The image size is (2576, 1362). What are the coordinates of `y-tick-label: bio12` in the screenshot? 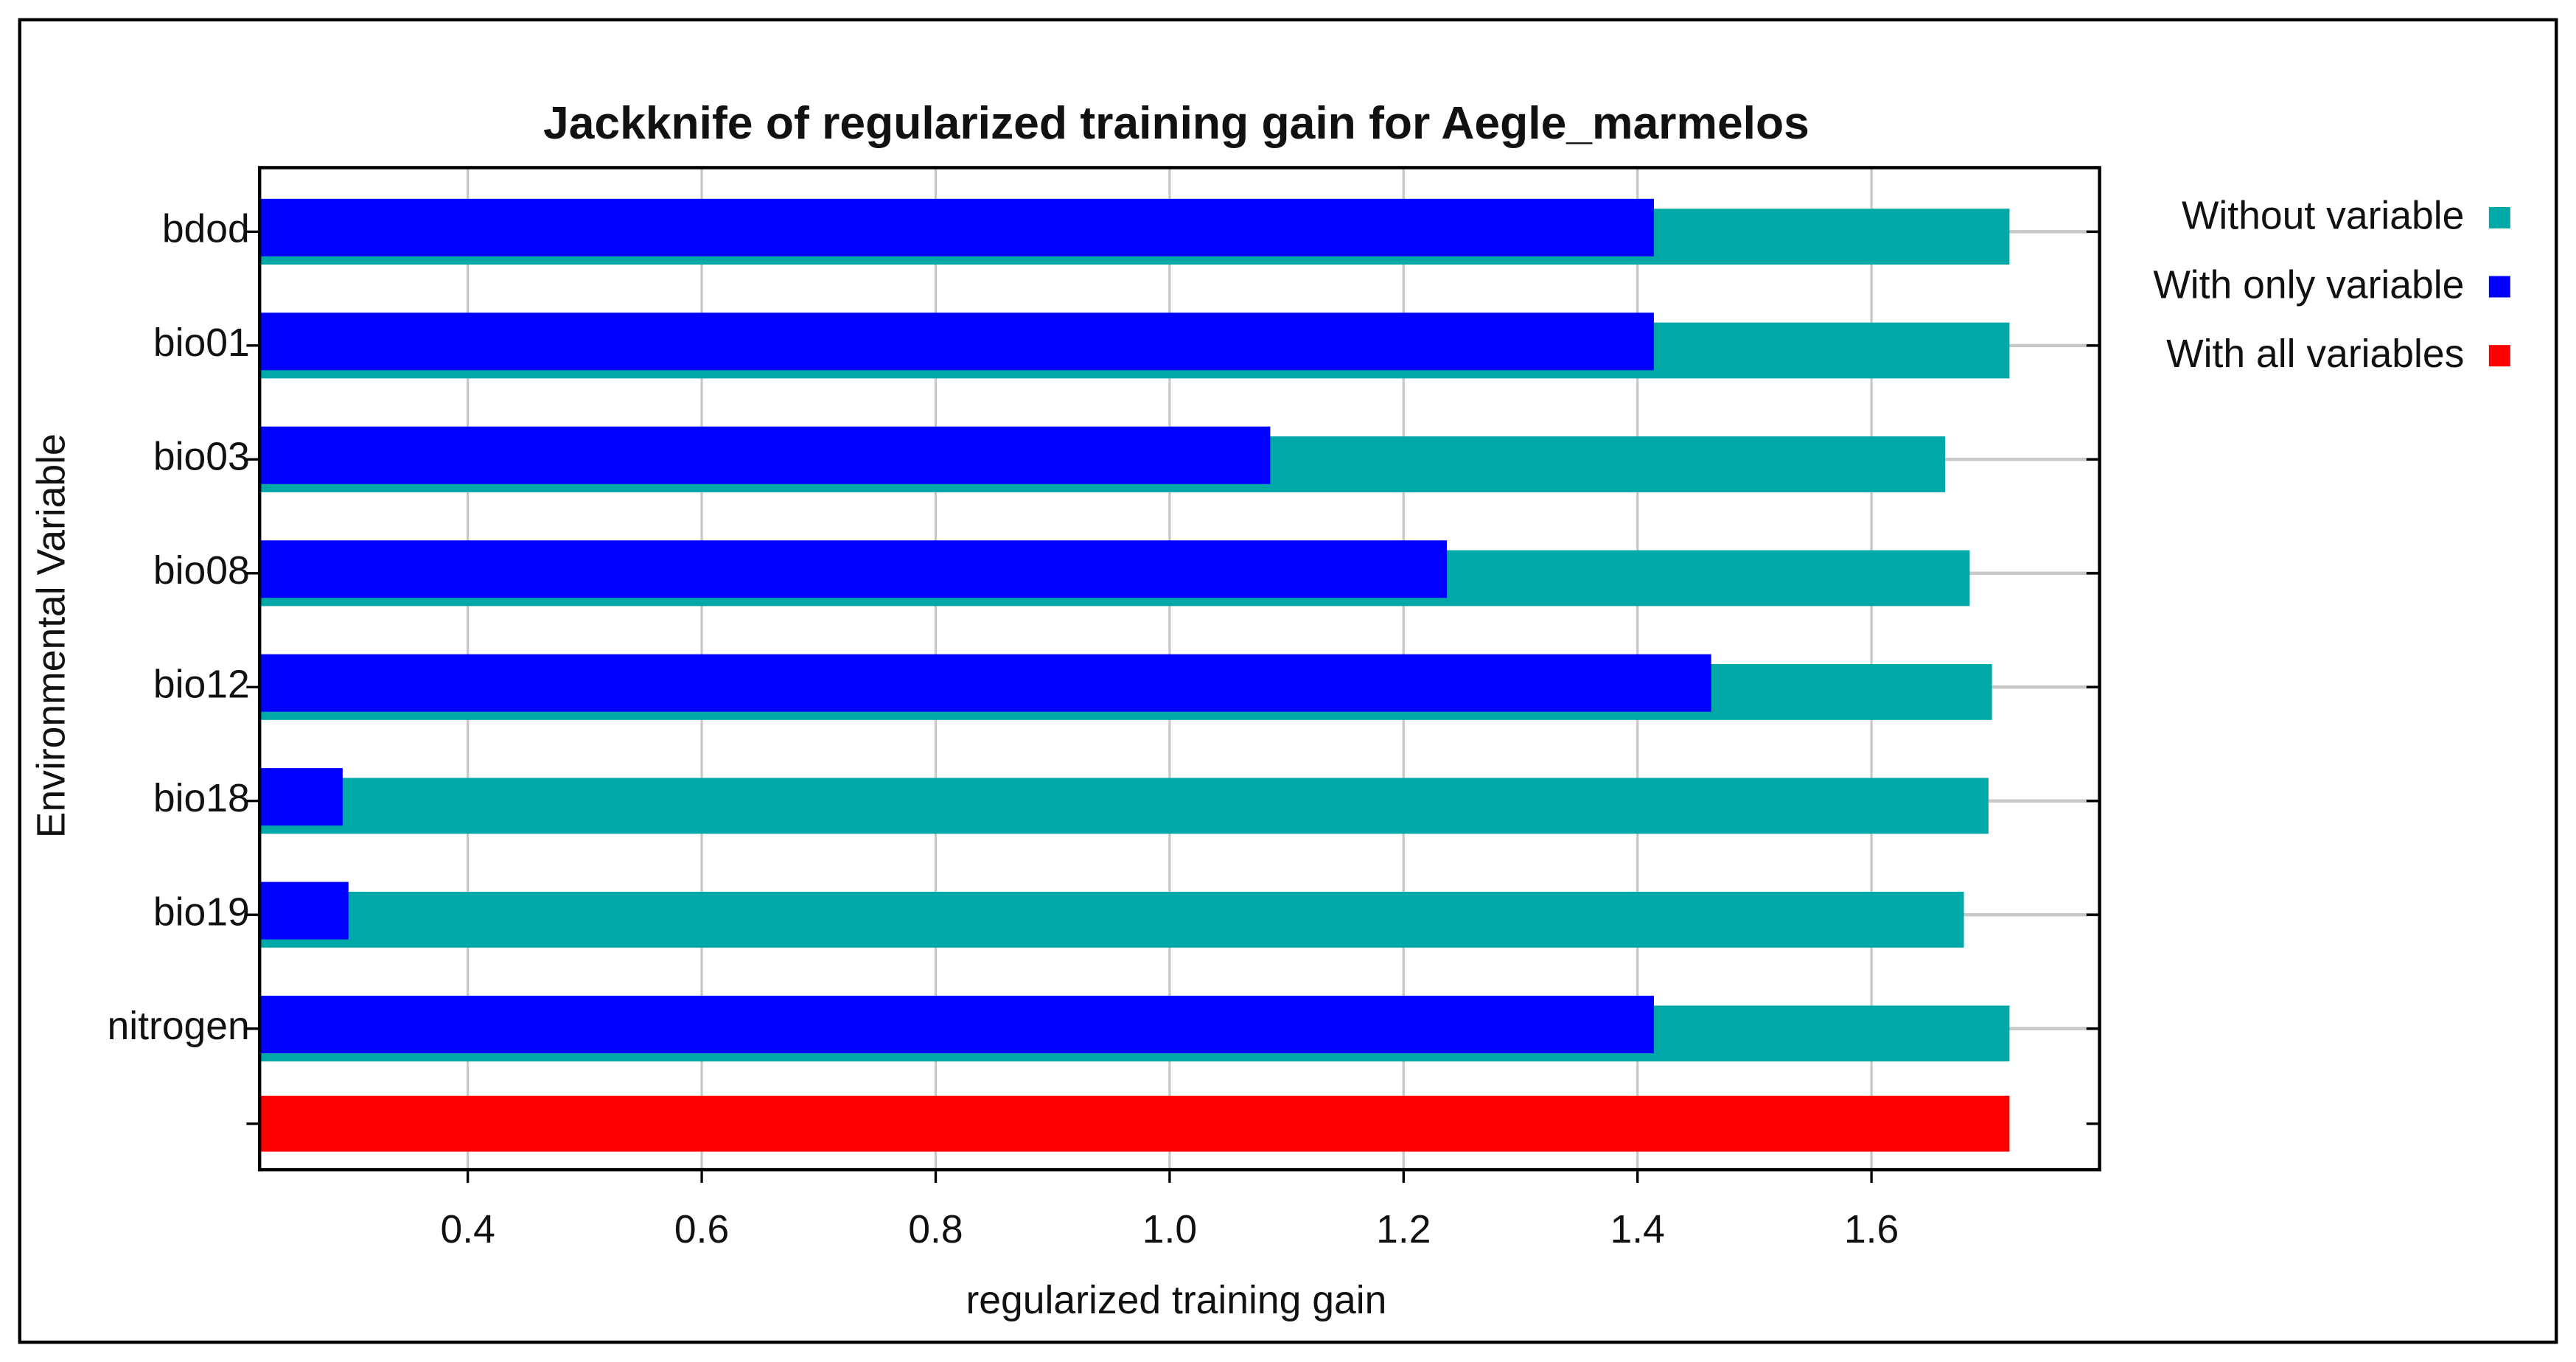 It's located at (202, 685).